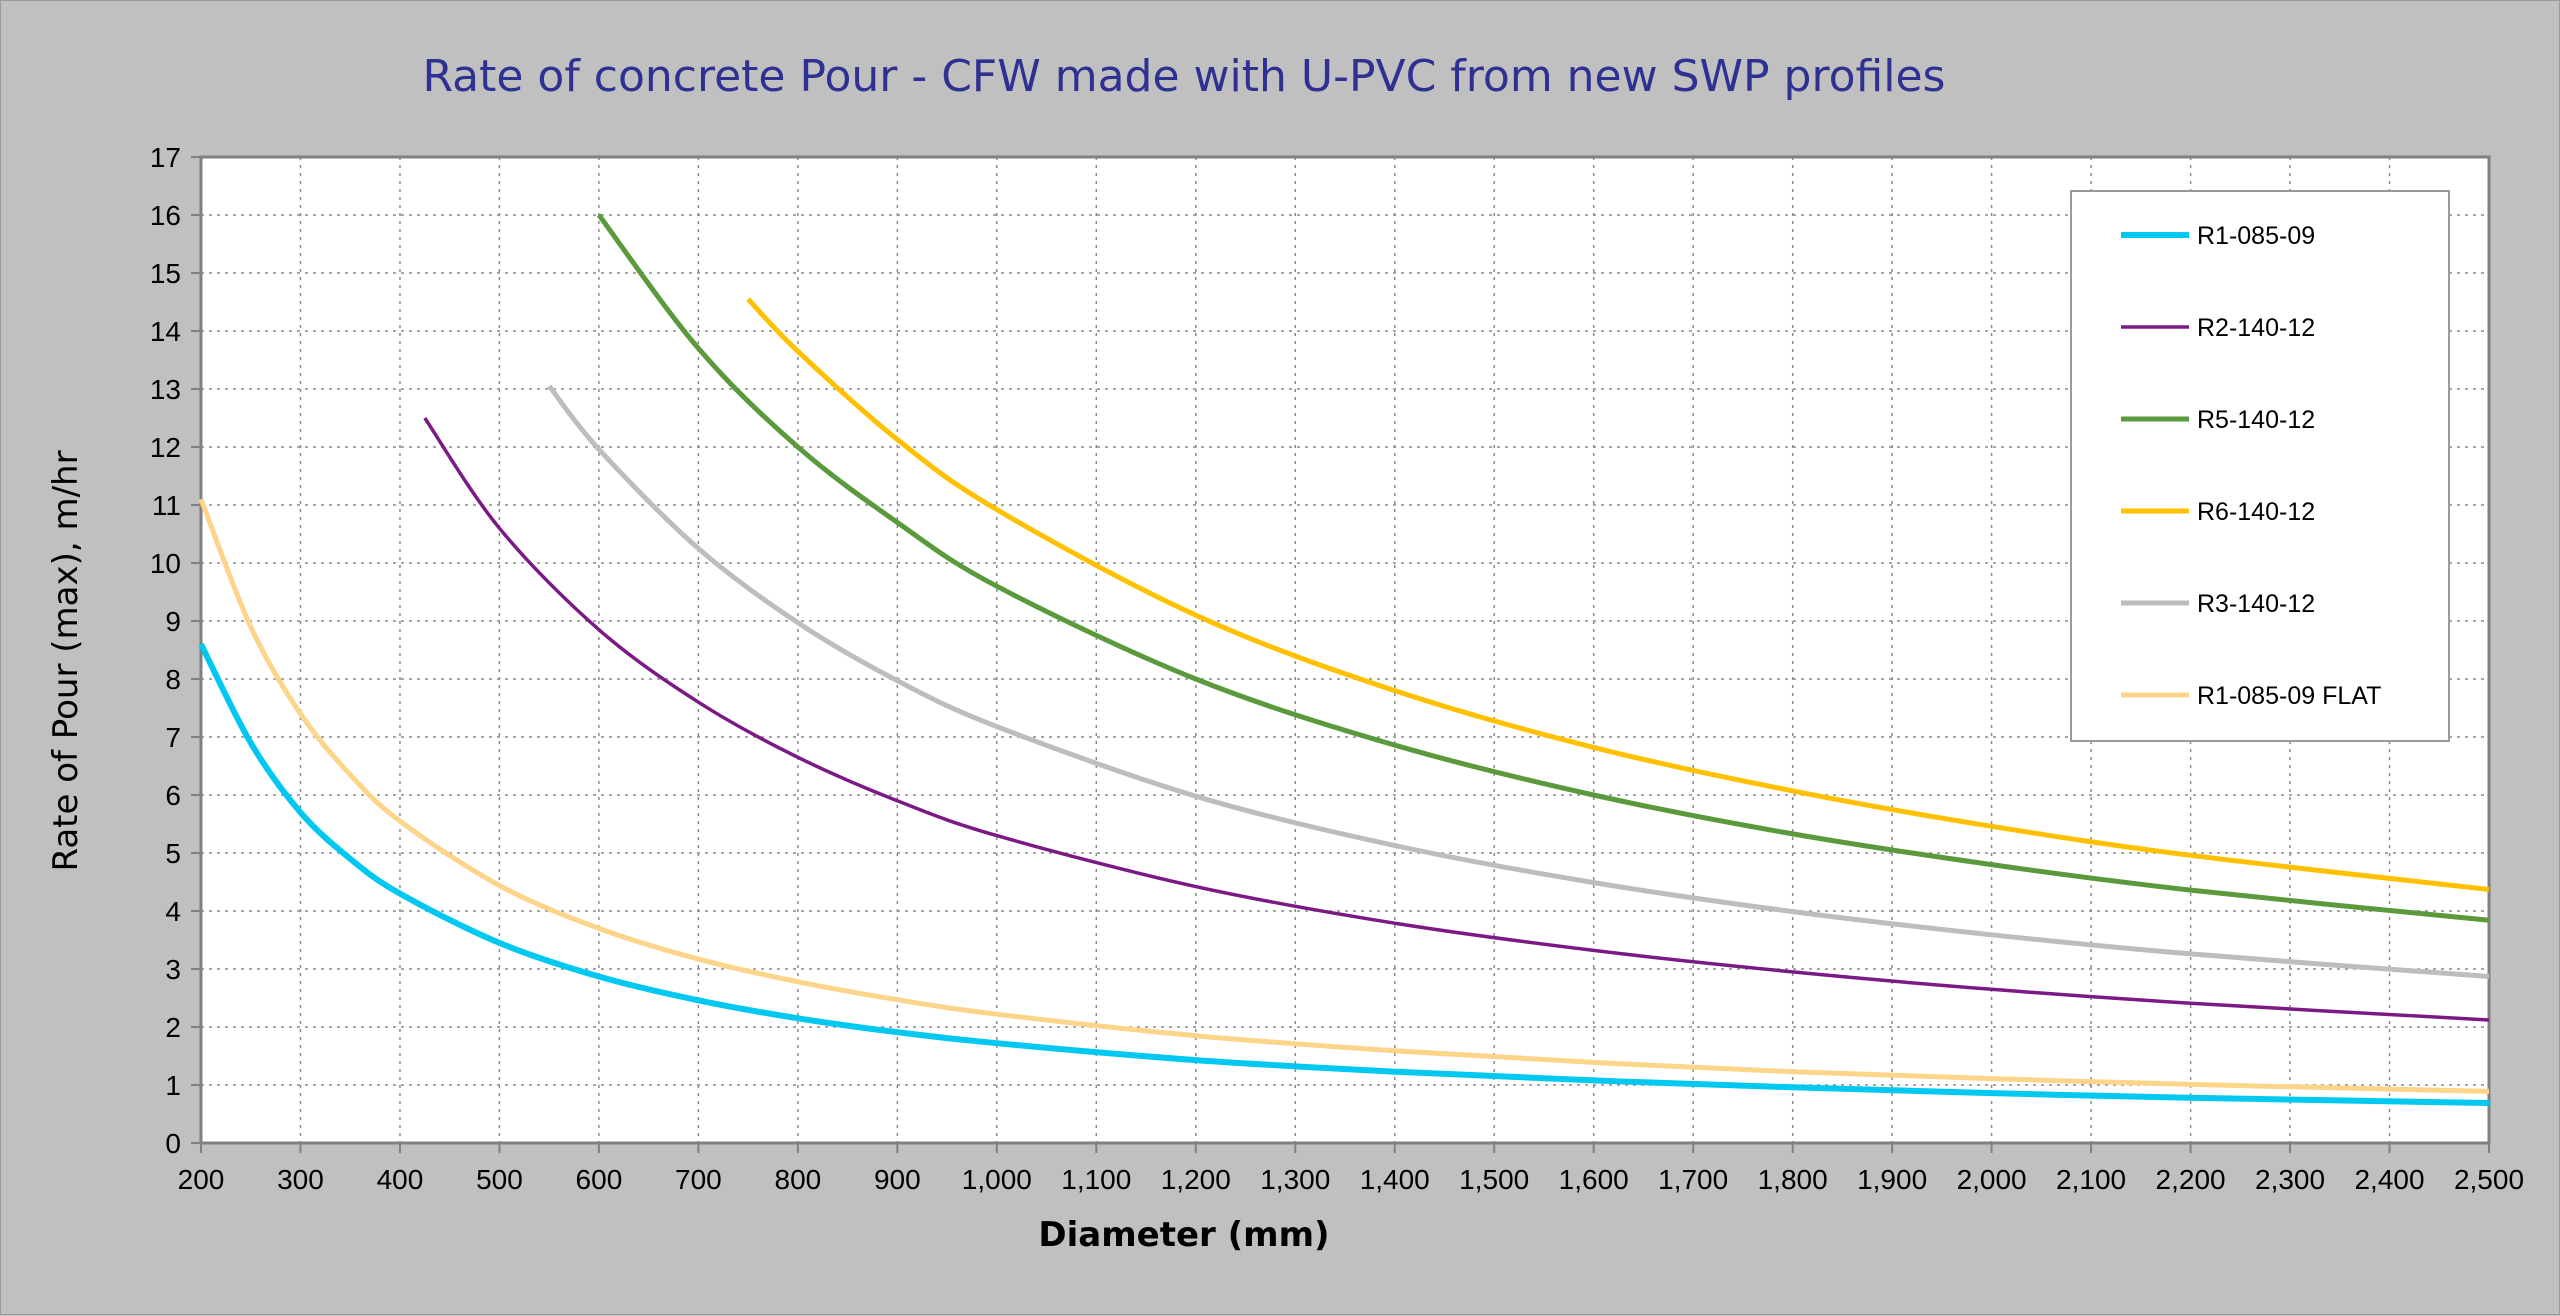 This screenshot has height=1316, width=2560. What do you see at coordinates (1693, 1179) in the screenshot?
I see `x-tick-label: 1,700` at bounding box center [1693, 1179].